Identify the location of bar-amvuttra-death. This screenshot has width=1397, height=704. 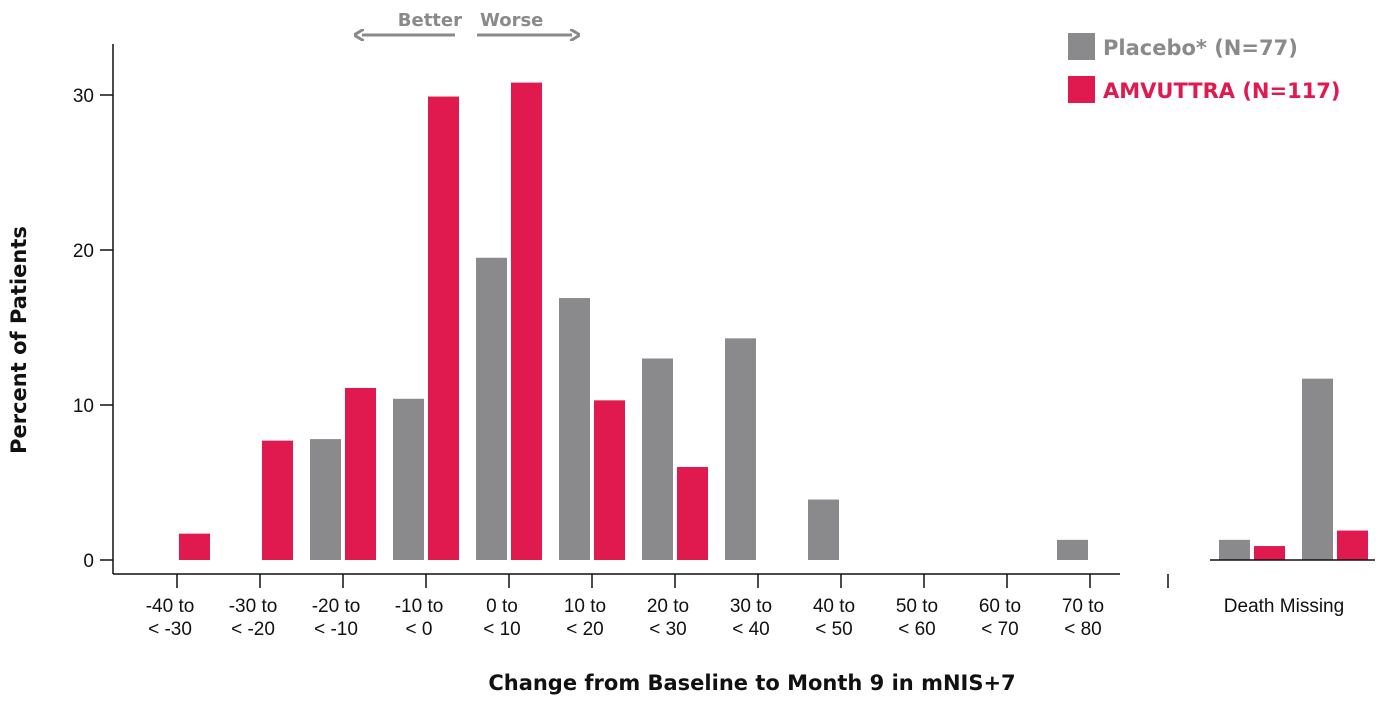
(1269, 553).